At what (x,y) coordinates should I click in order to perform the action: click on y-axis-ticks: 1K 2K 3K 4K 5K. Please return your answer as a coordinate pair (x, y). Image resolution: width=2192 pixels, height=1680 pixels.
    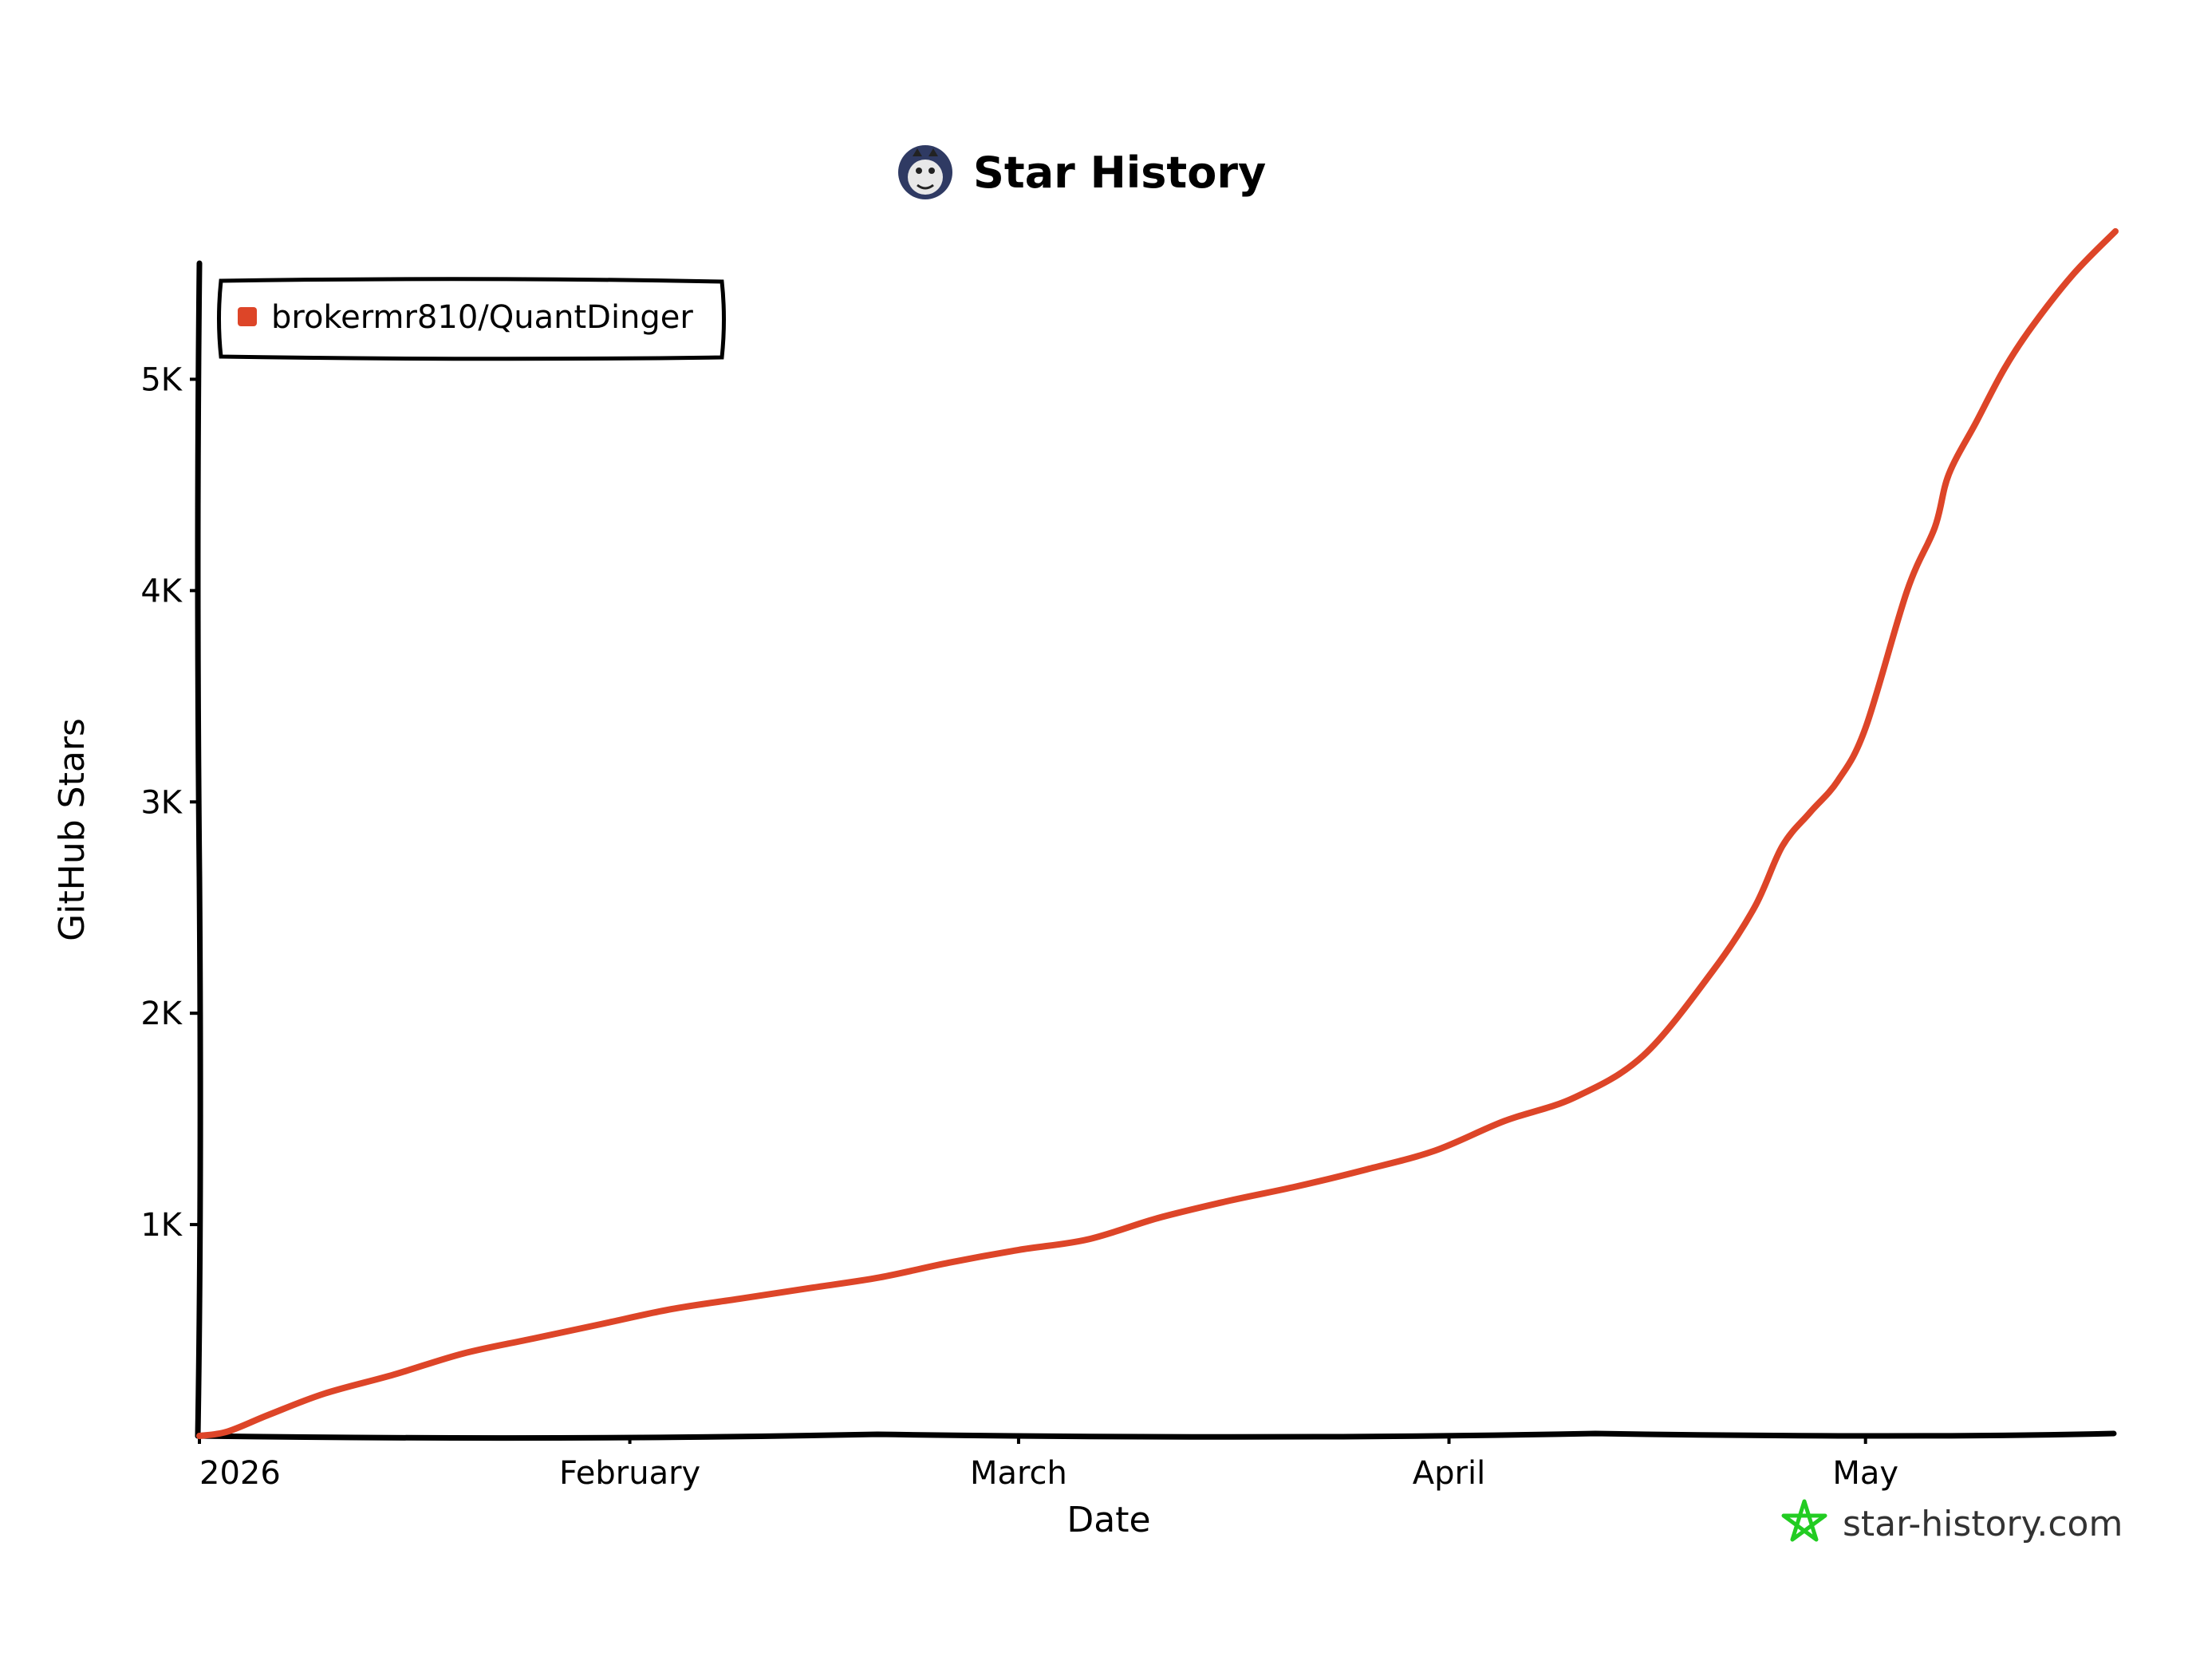
    Looking at the image, I should click on (169, 802).